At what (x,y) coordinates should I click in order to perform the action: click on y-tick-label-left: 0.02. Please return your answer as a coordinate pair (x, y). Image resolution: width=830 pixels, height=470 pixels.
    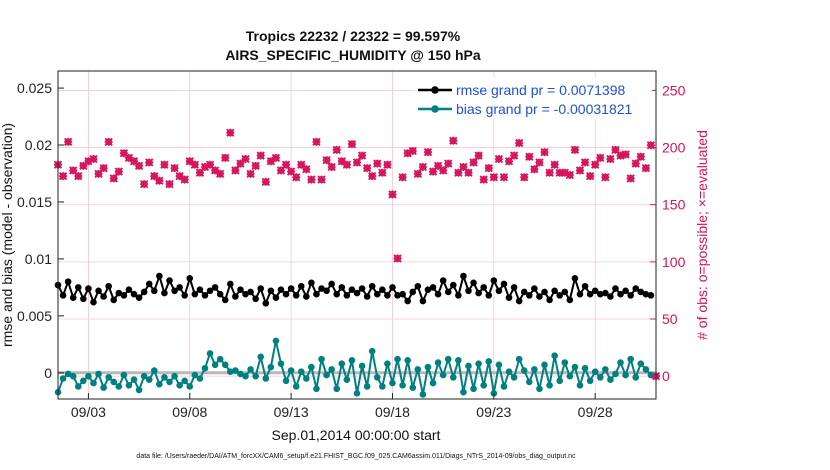
    Looking at the image, I should click on (38, 145).